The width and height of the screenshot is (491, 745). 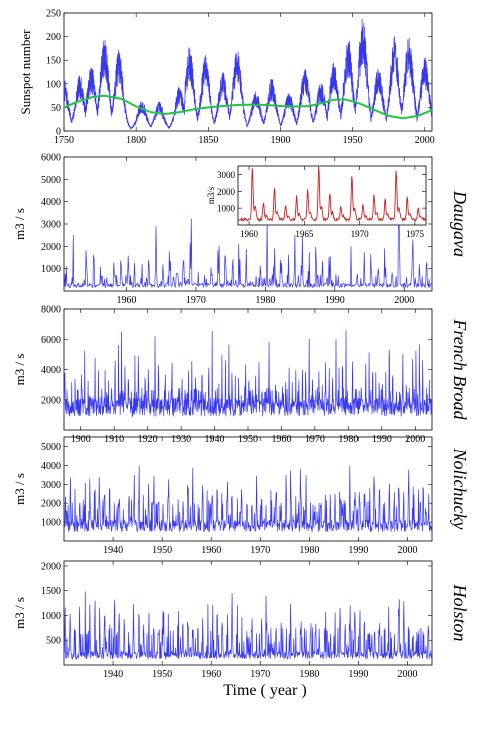 I want to click on frenchbroad-ytick-label: 6000, so click(x=51, y=340).